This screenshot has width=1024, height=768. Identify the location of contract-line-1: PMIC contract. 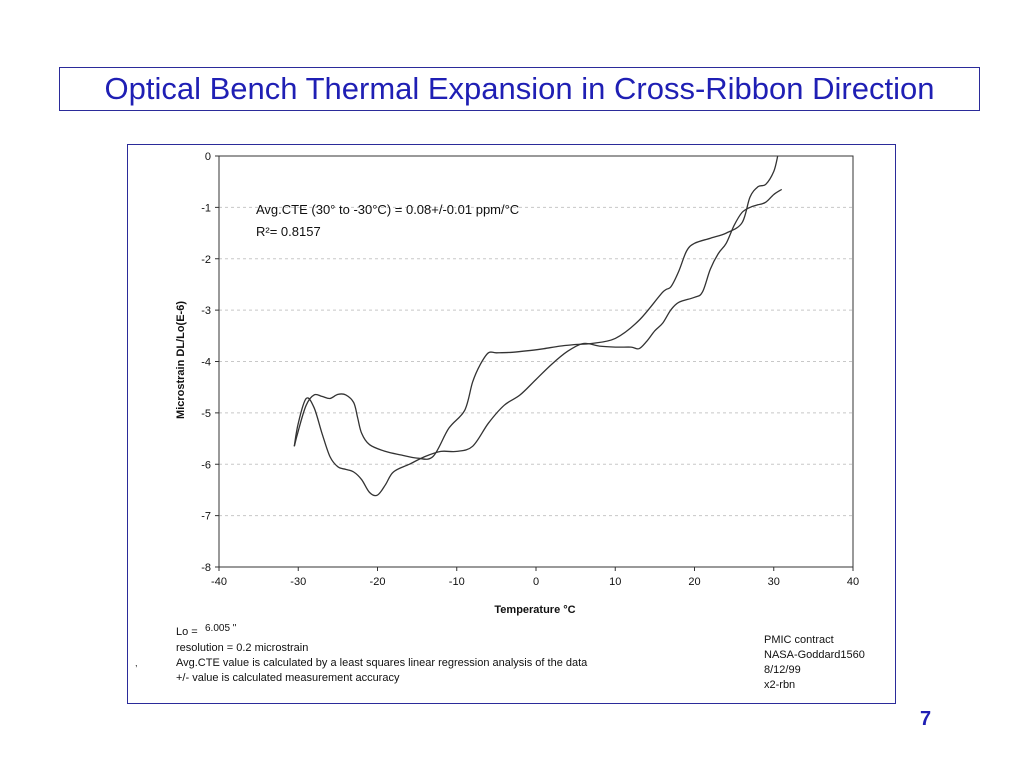
(799, 640).